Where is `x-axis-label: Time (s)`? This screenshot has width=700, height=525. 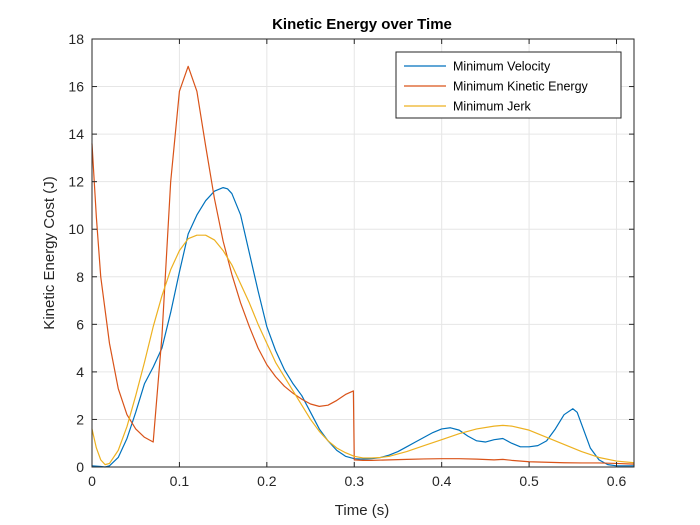
x-axis-label: Time (s) is located at coordinates (362, 510).